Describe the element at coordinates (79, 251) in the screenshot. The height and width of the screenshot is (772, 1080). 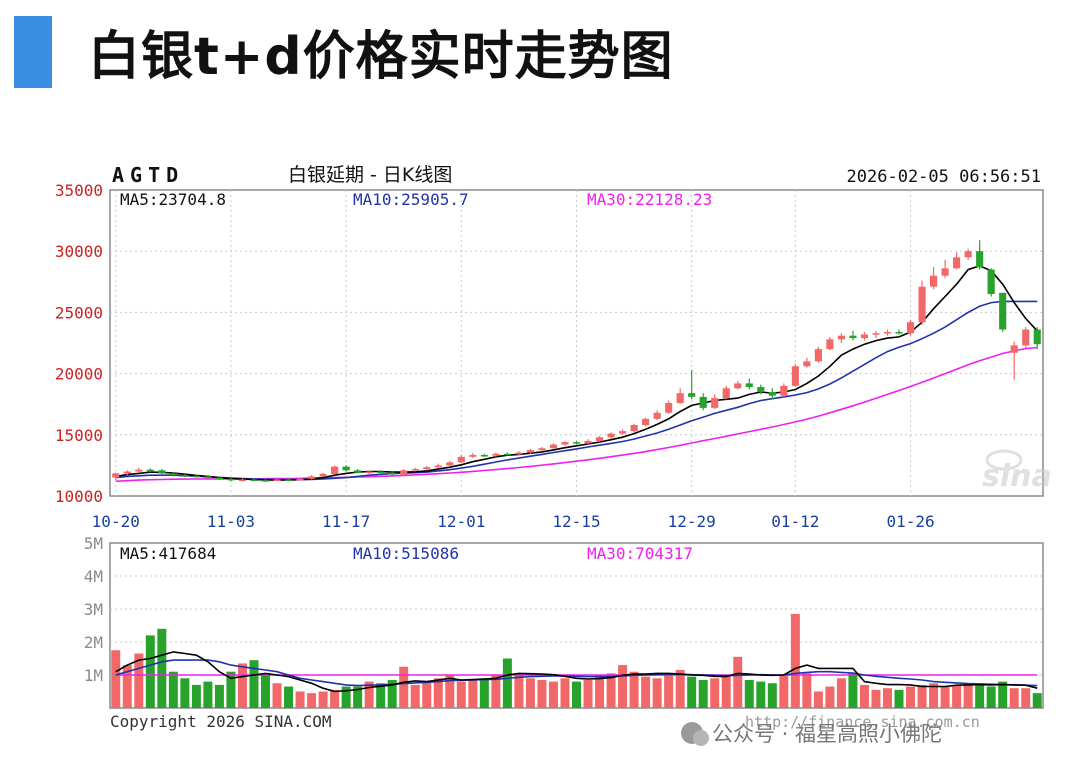
I see `price-y-tick-label: 30000` at that location.